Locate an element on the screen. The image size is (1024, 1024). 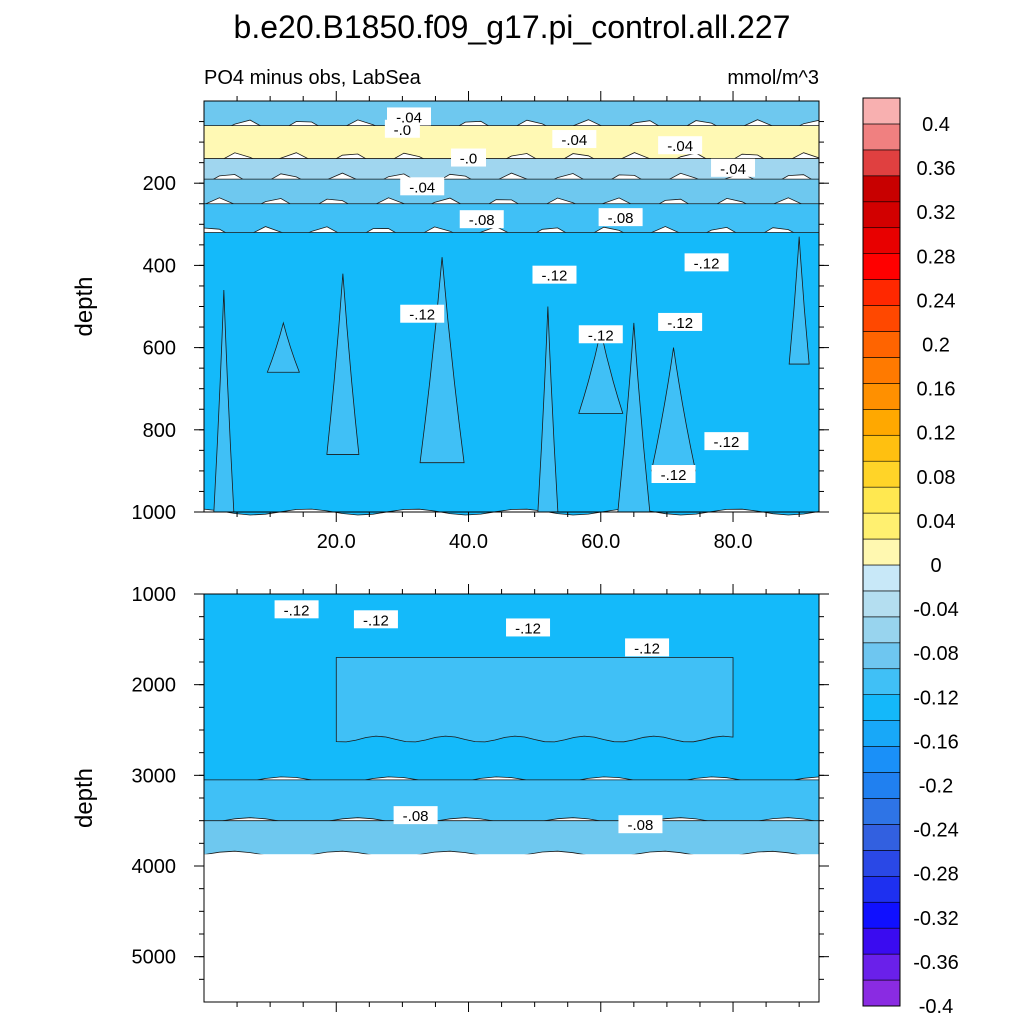
colorbar-tick-label-3: -0.28 is located at coordinates (936, 875).